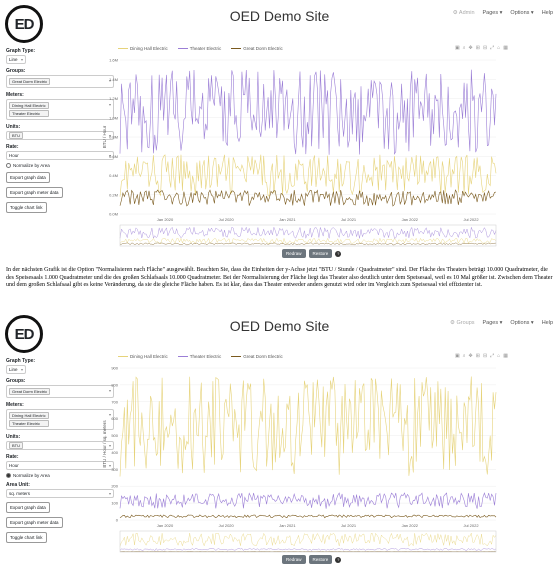 The height and width of the screenshot is (570, 559). What do you see at coordinates (465, 323) in the screenshot?
I see `nav-groups-label: Groups` at bounding box center [465, 323].